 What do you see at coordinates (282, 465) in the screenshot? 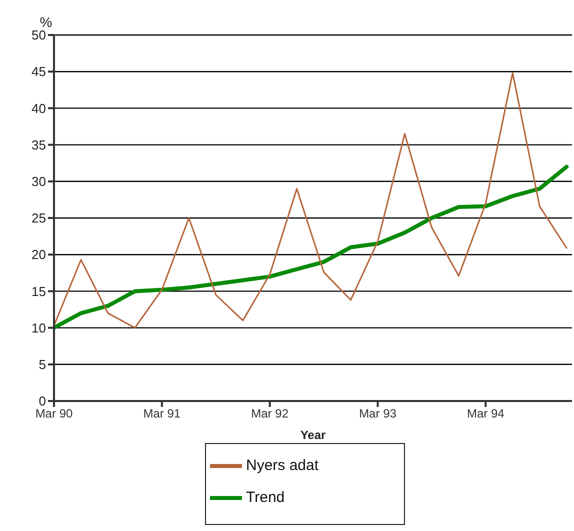
I see `legend-label: Nyers adat` at bounding box center [282, 465].